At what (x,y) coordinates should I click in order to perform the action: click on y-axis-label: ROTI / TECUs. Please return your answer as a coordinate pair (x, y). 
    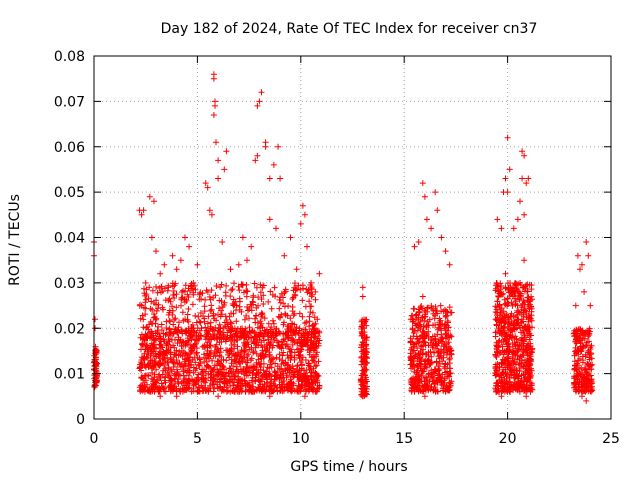
    Looking at the image, I should click on (15, 240).